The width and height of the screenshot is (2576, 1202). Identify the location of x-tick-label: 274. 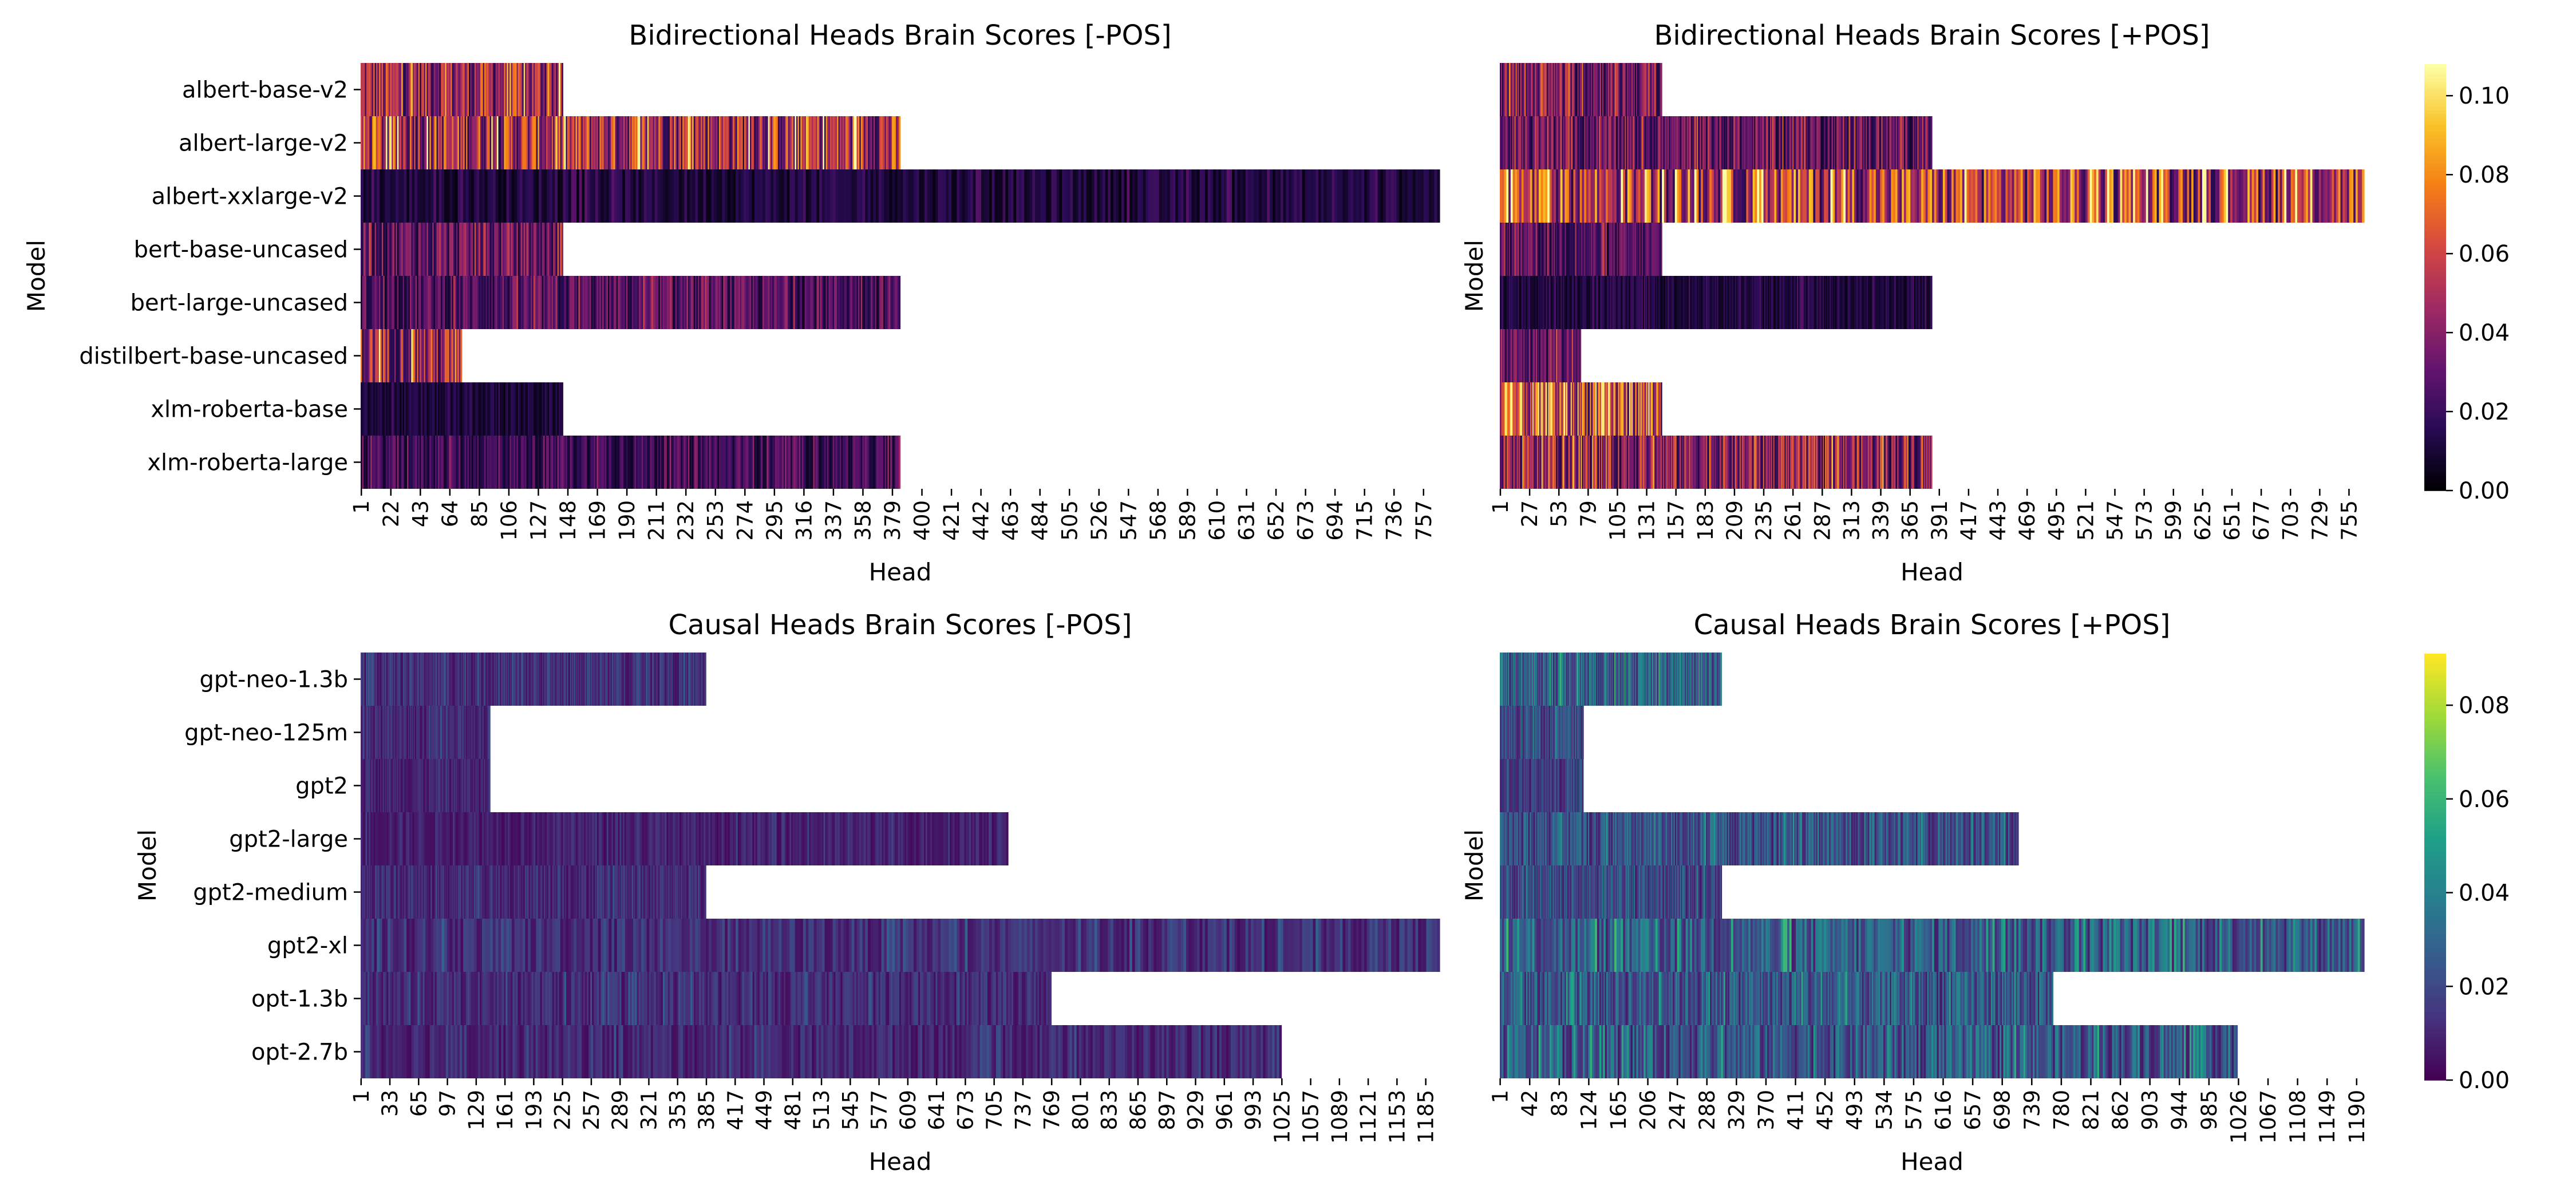
(745, 521).